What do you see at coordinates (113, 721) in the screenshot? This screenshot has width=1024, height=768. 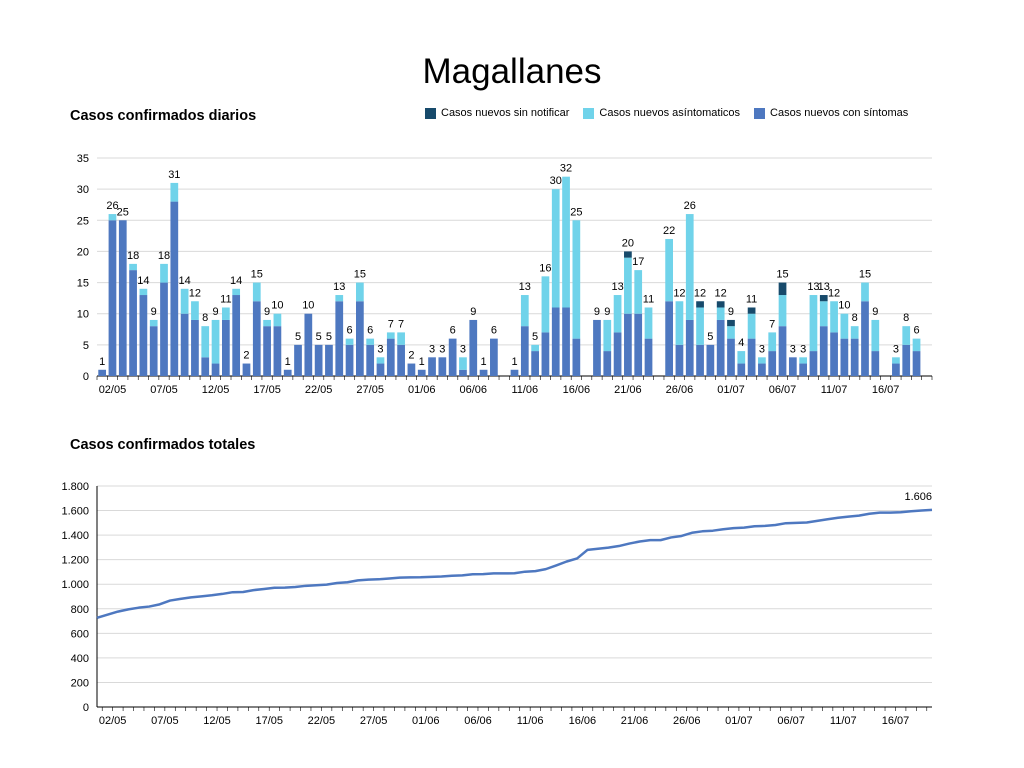 I see `x-tick-label: 02/05` at bounding box center [113, 721].